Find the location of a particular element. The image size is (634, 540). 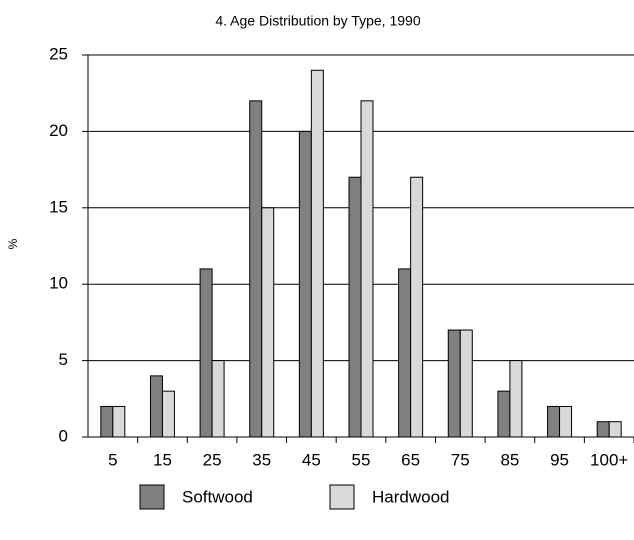

legend-label: Softwood is located at coordinates (217, 496).